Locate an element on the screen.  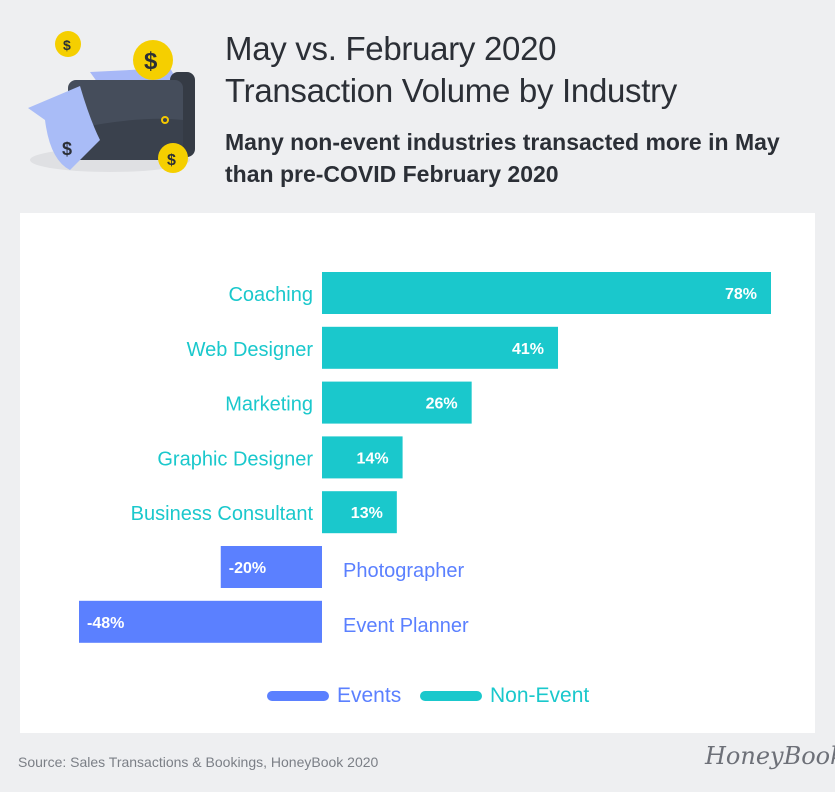
category-label: Graphic Designer is located at coordinates (235, 459).